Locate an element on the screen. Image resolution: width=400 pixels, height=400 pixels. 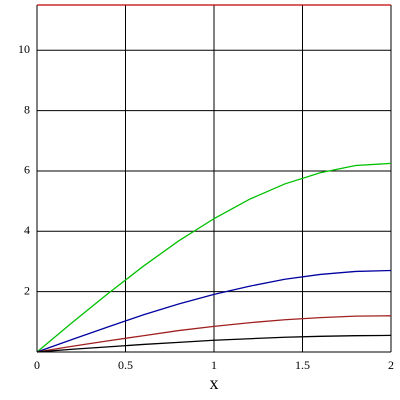
y-tick-label: 6 is located at coordinates (27, 170).